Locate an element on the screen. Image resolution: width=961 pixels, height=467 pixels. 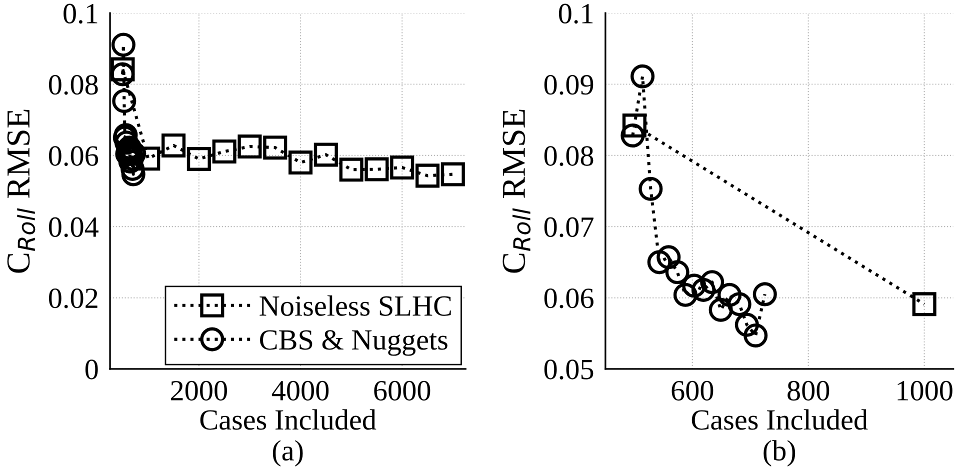
x-tick-label: 600 is located at coordinates (693, 390).